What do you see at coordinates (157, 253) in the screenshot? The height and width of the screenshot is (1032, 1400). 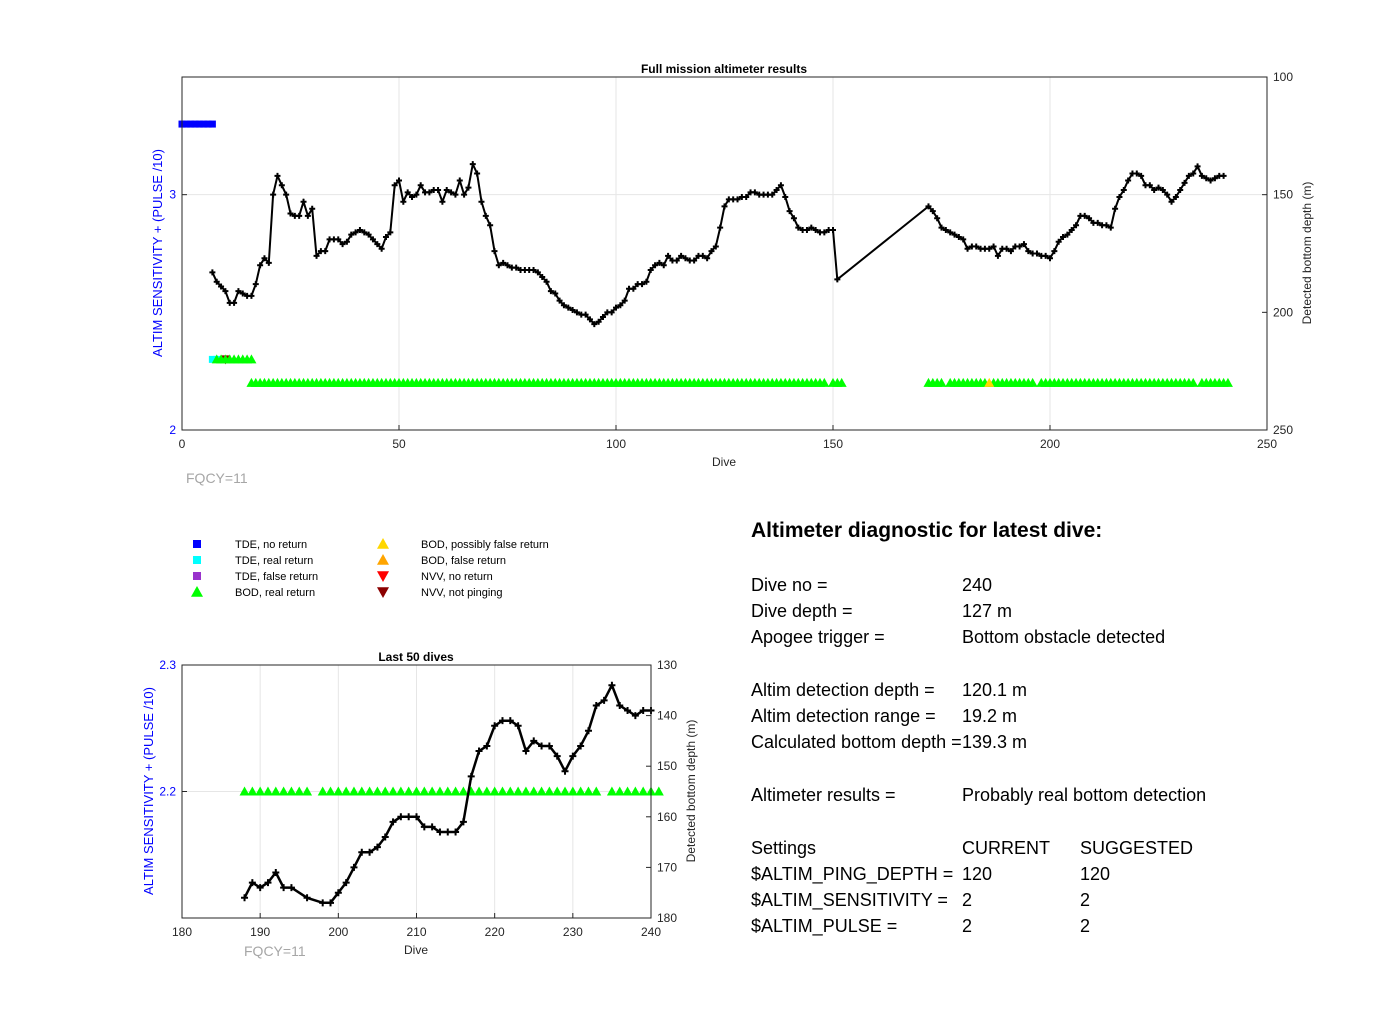 I see `top-y-left-label: ALTIM SENSITIVITY + (PULSE /10)` at bounding box center [157, 253].